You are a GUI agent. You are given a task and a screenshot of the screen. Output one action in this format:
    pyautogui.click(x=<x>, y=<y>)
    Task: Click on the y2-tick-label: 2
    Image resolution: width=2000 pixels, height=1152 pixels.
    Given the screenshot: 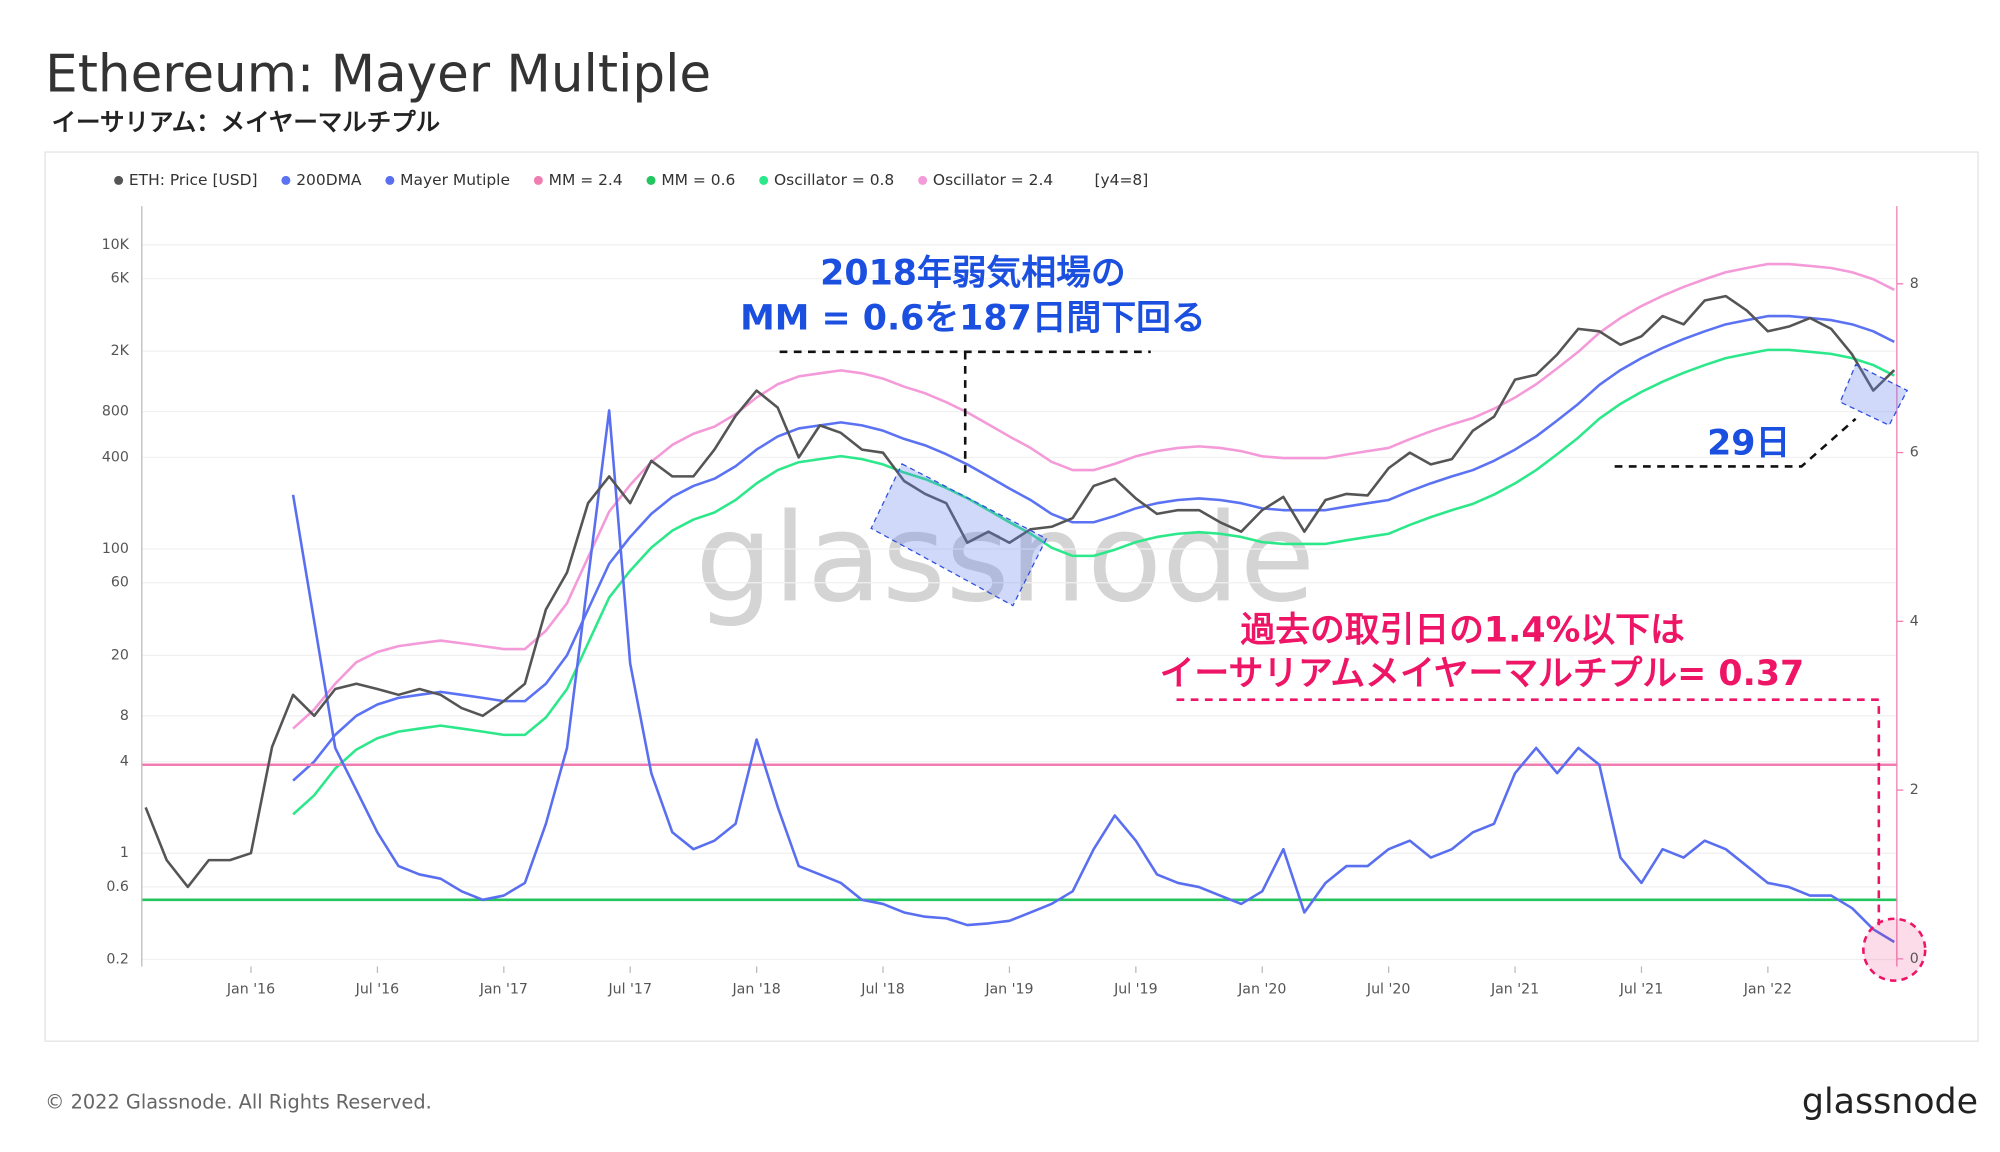 What is the action you would take?
    pyautogui.click(x=1914, y=790)
    